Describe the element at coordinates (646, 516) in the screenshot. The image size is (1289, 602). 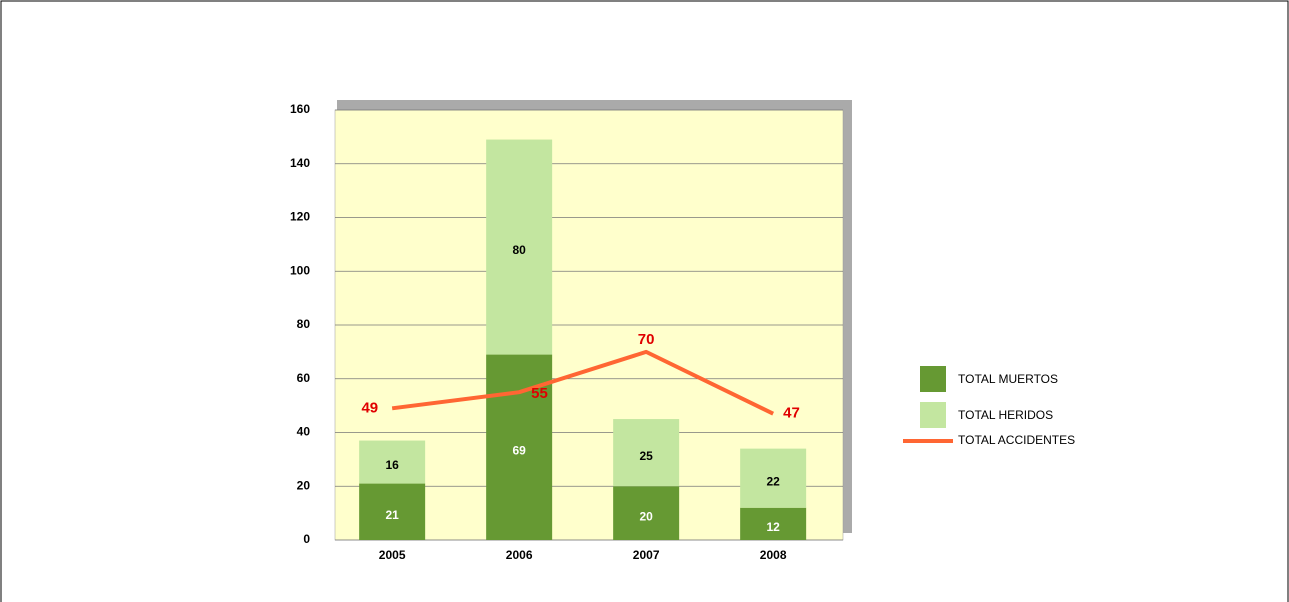
I see `bar-label: 20` at that location.